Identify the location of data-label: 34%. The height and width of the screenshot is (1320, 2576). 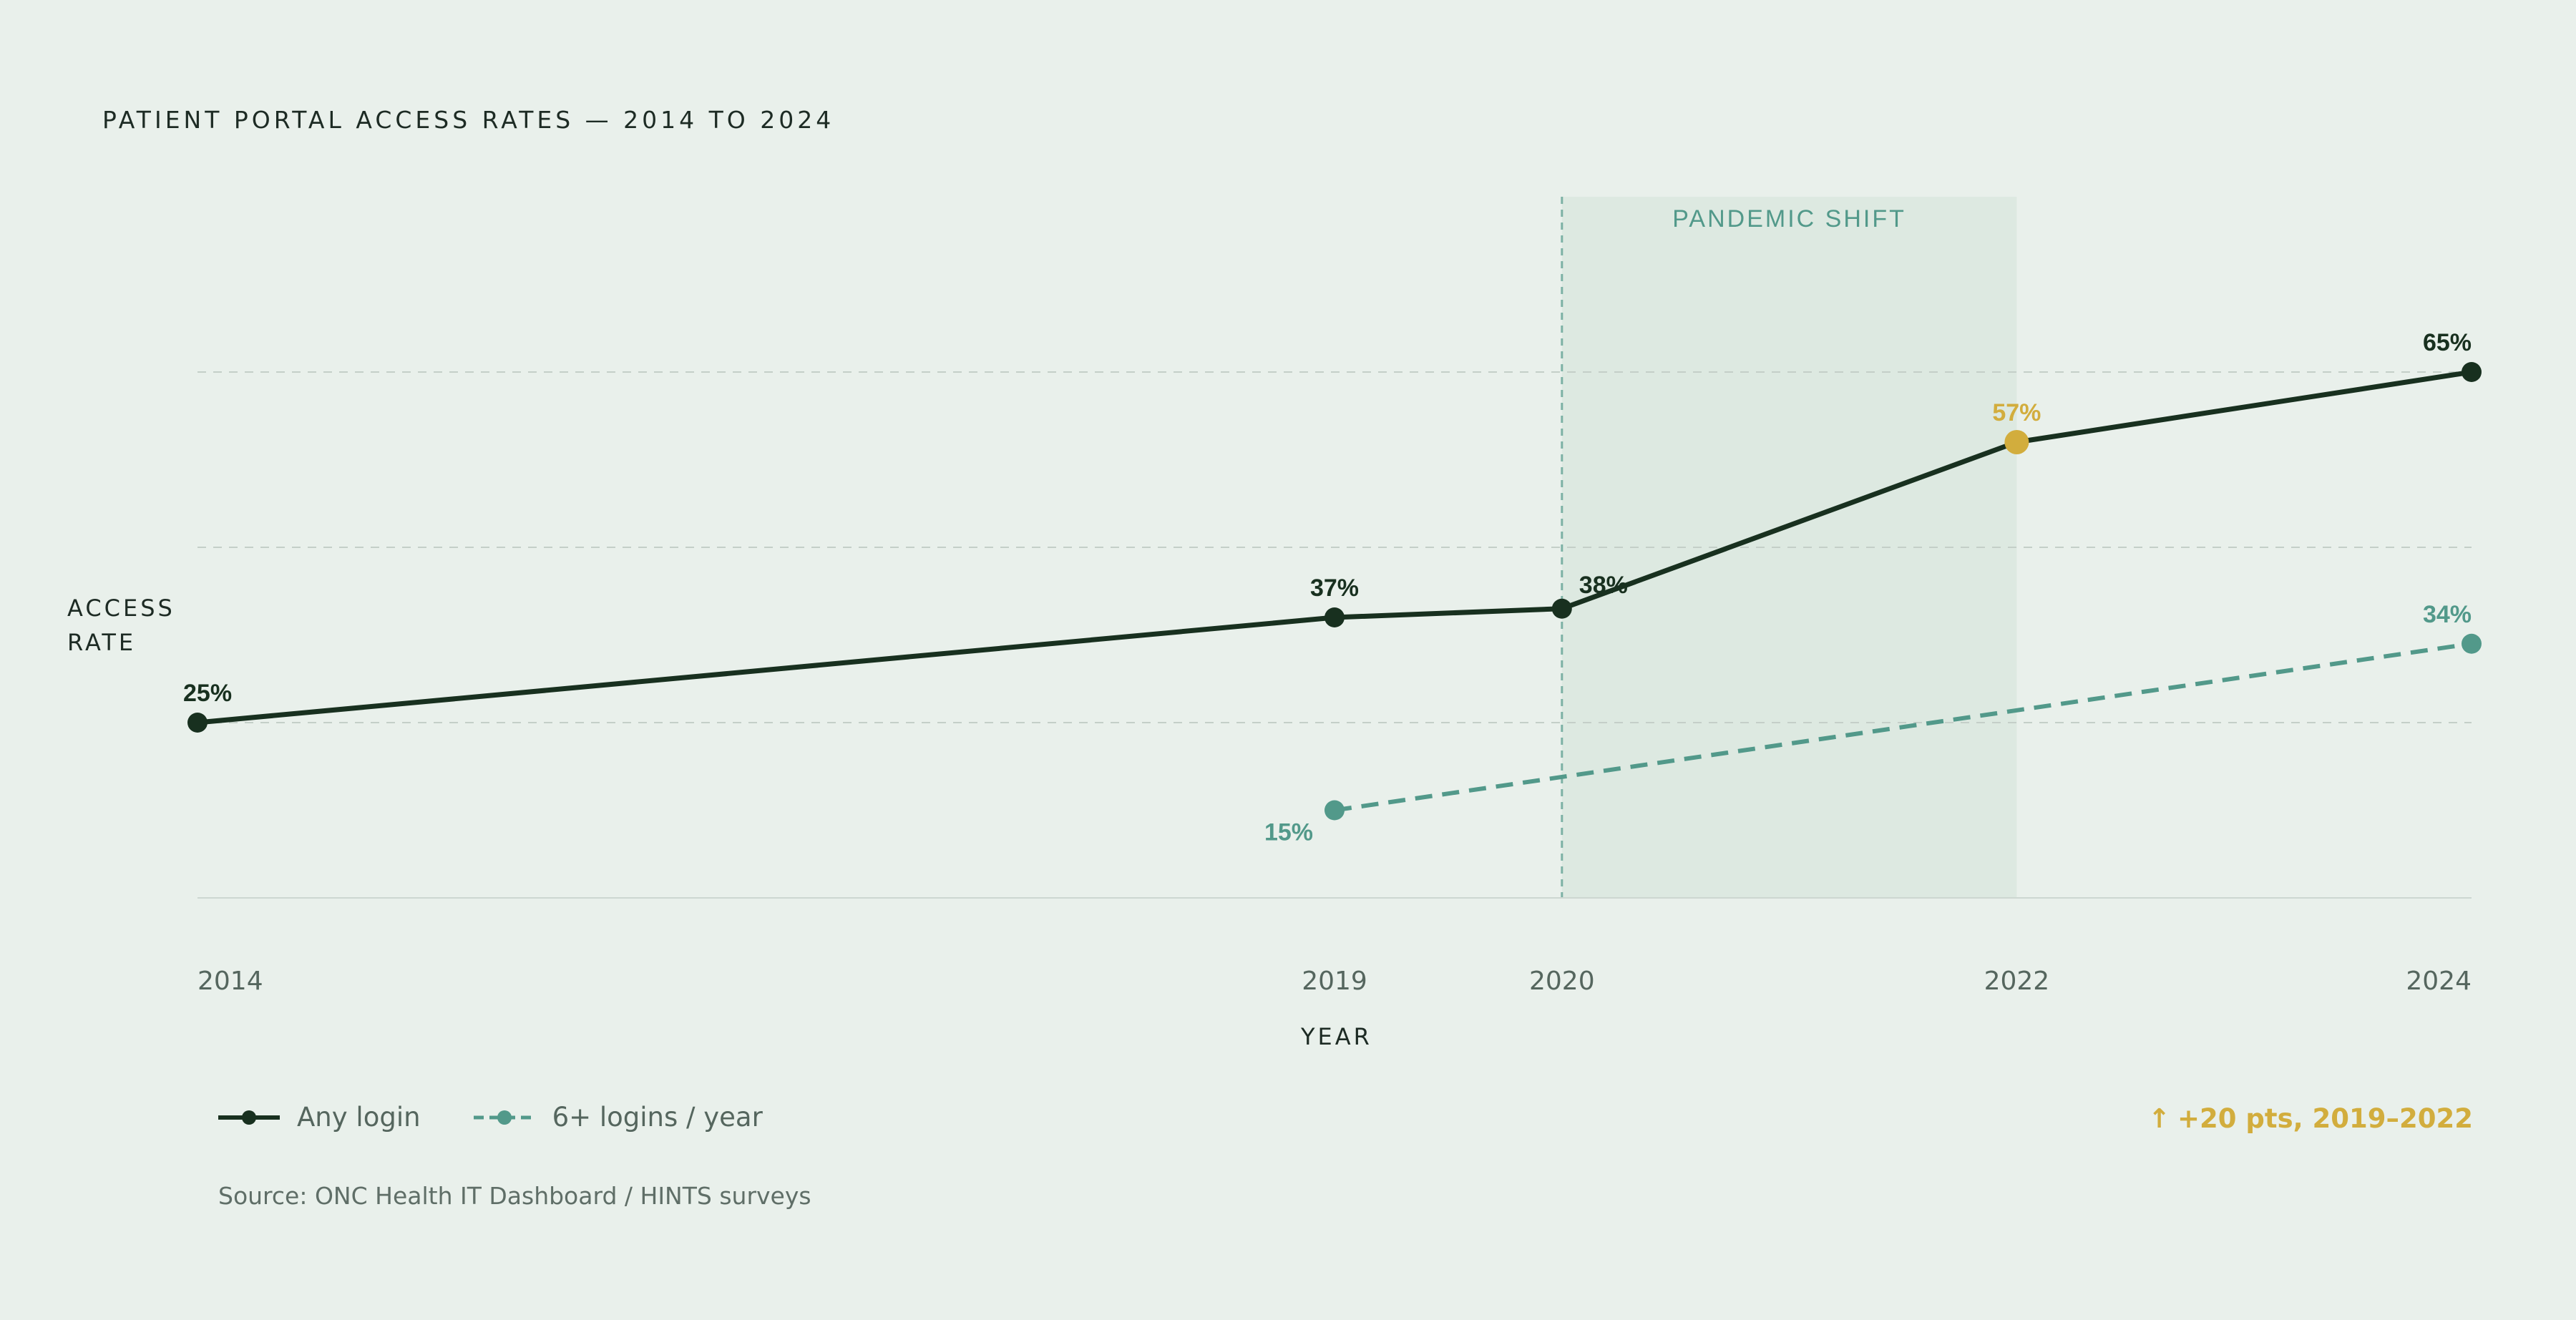
(2447, 614).